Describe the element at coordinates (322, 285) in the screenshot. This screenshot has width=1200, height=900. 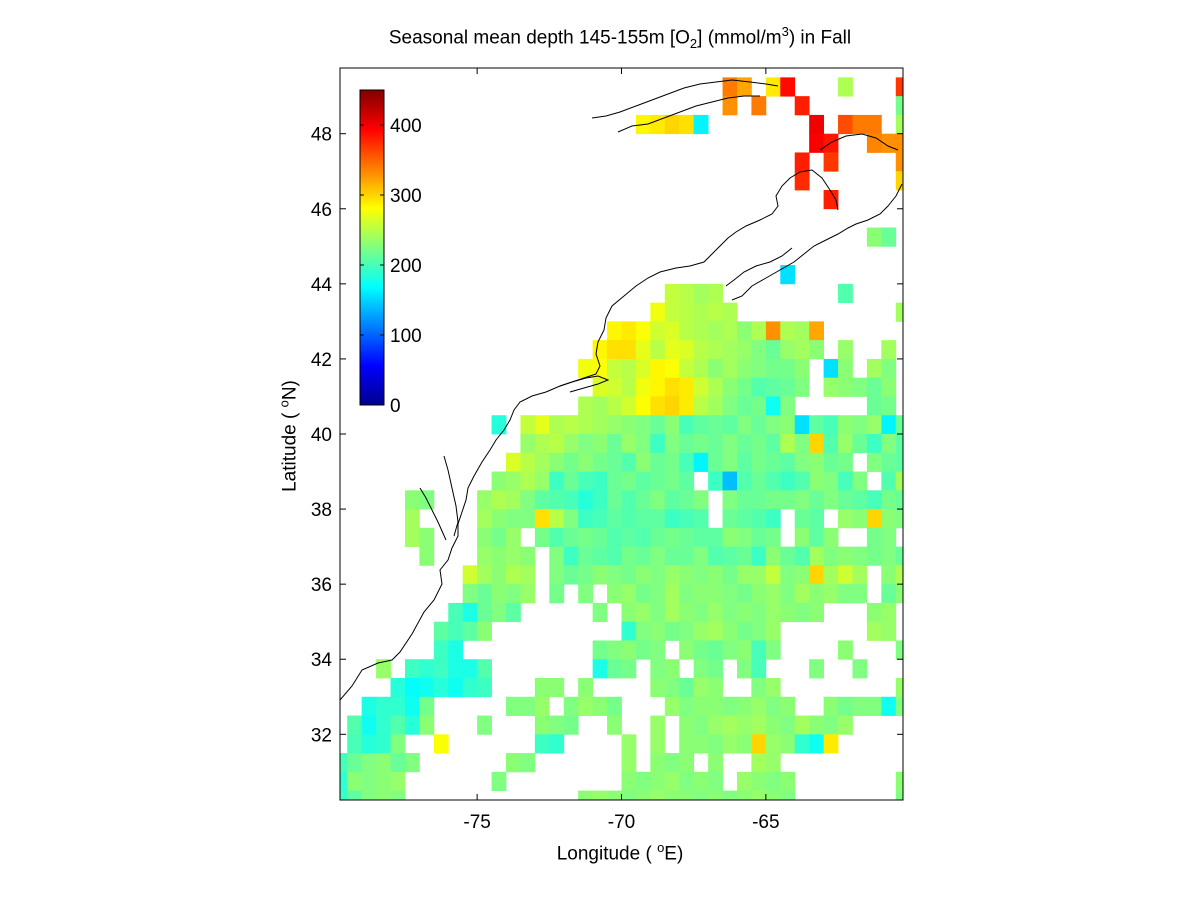
I see `y-tick-label: 44` at that location.